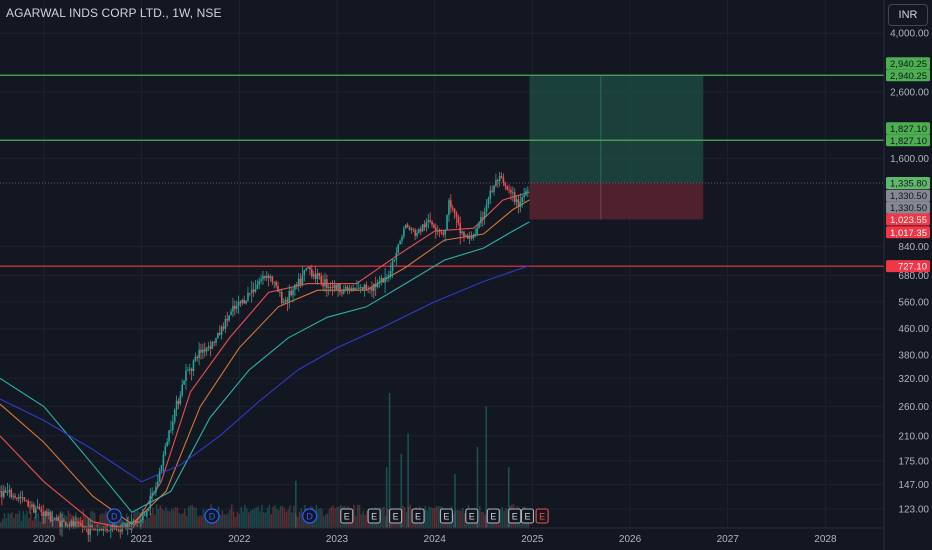 The image size is (932, 550). What do you see at coordinates (908, 15) in the screenshot?
I see `currency-button: INR` at bounding box center [908, 15].